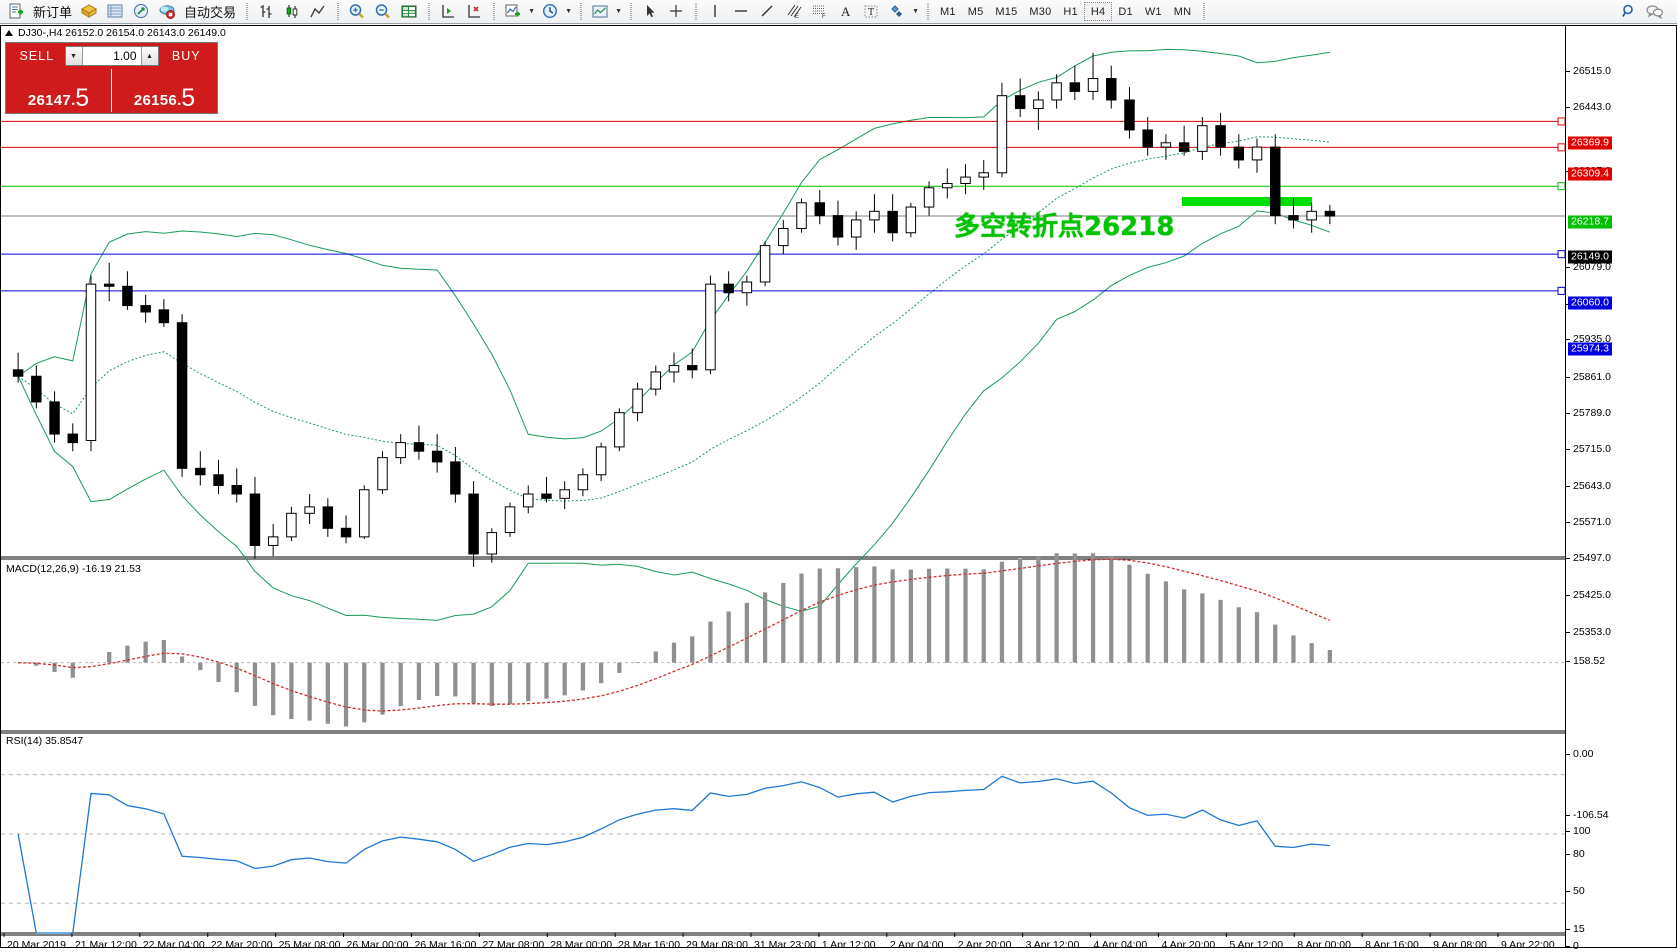 The height and width of the screenshot is (952, 1677). What do you see at coordinates (9, 33) in the screenshot?
I see `chart-collapse-icon` at bounding box center [9, 33].